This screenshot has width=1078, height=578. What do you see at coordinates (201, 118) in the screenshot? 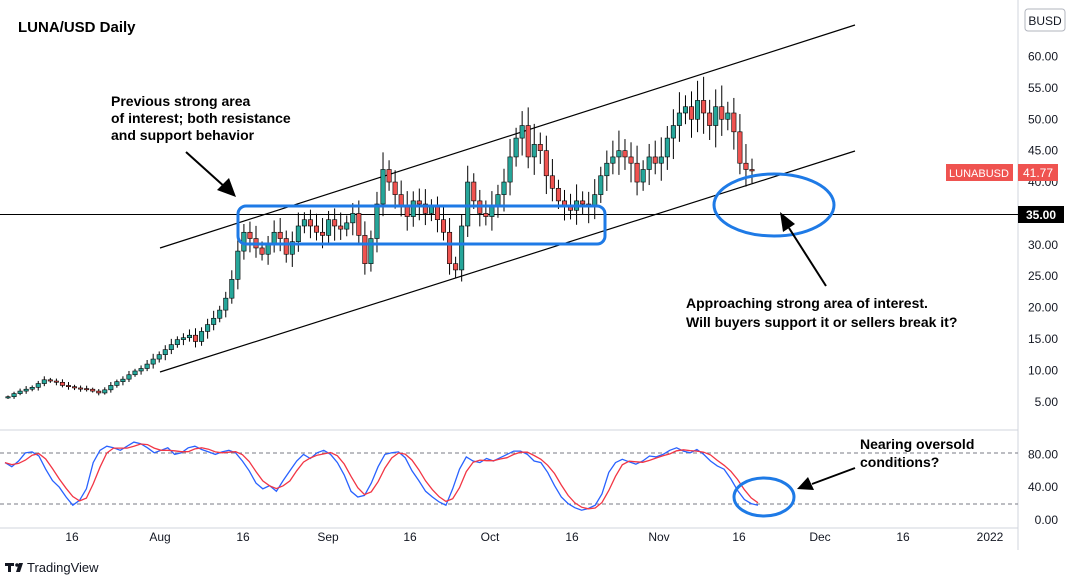
I see `annotation-previous-area-line2: of interest; both resistance` at bounding box center [201, 118].